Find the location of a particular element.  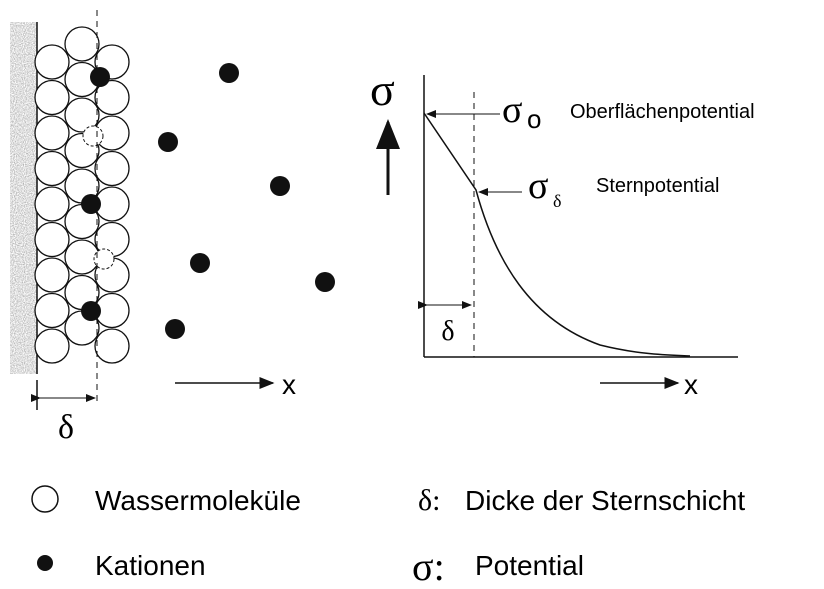

potential-curve is located at coordinates (557, 234).